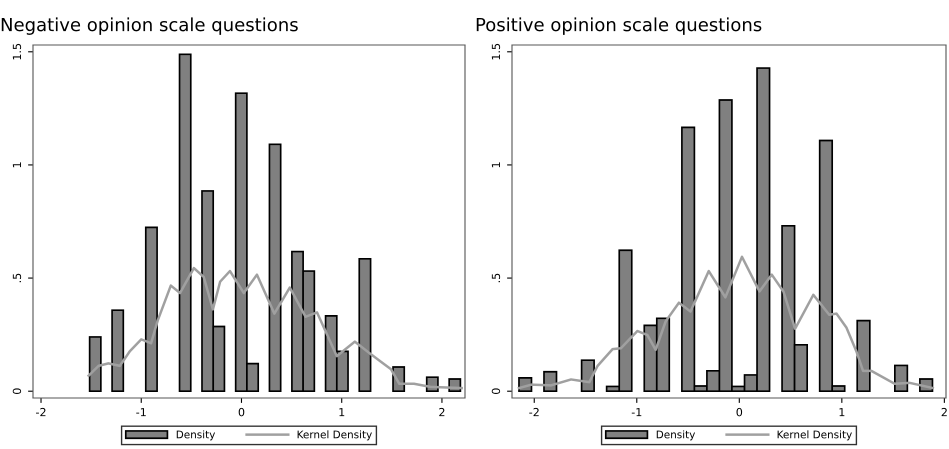 This screenshot has height=449, width=949. Describe the element at coordinates (150, 26) in the screenshot. I see `chart-title: Negative opinion scale questions` at that location.